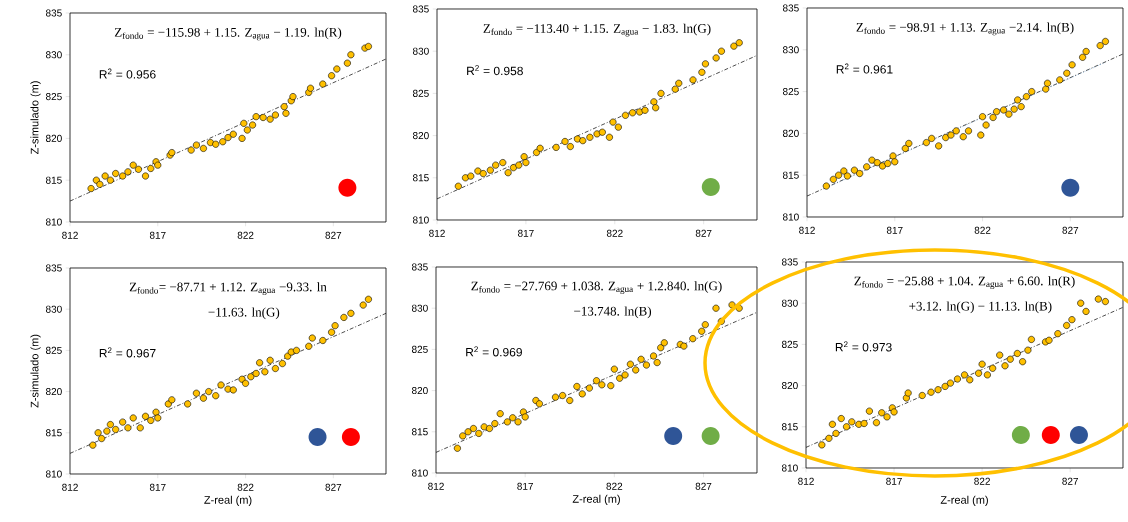  I want to click on annotation: Z$_{fondo}$ = −98.91 + 1.13. Z$_{agua}$ −2.14. ln(B), so click(965, 29).